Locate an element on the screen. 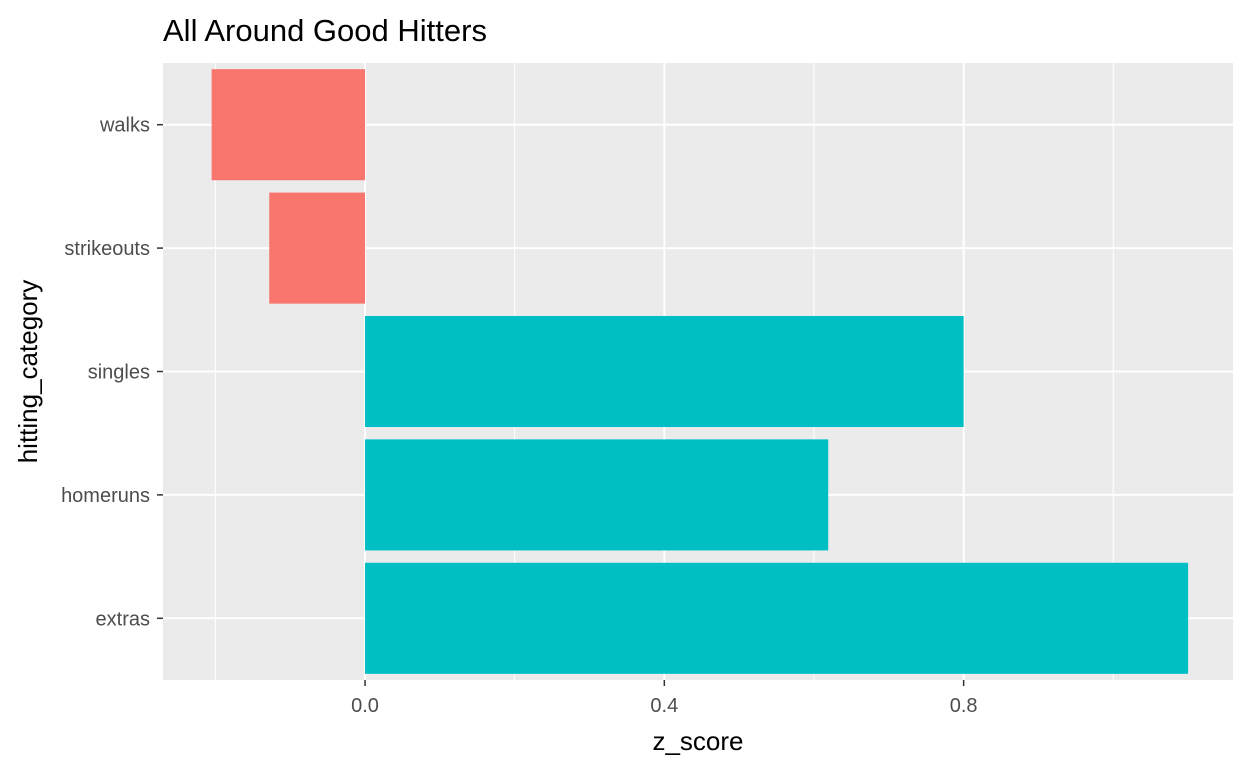  bar-extras is located at coordinates (777, 618).